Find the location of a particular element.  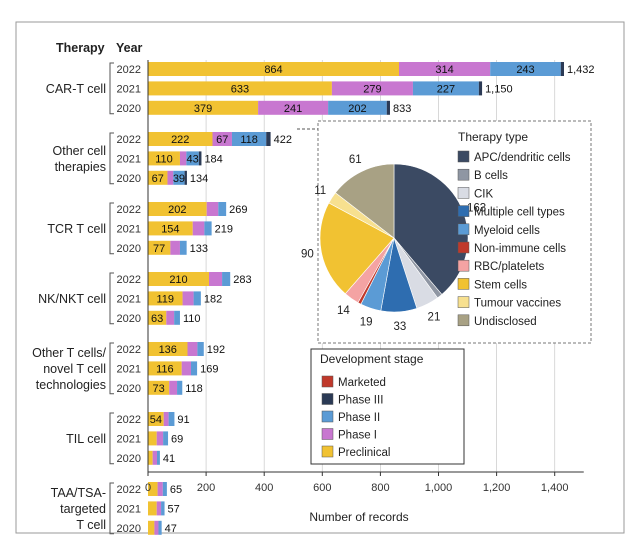

segment-value-label: 222 is located at coordinates (180, 140).